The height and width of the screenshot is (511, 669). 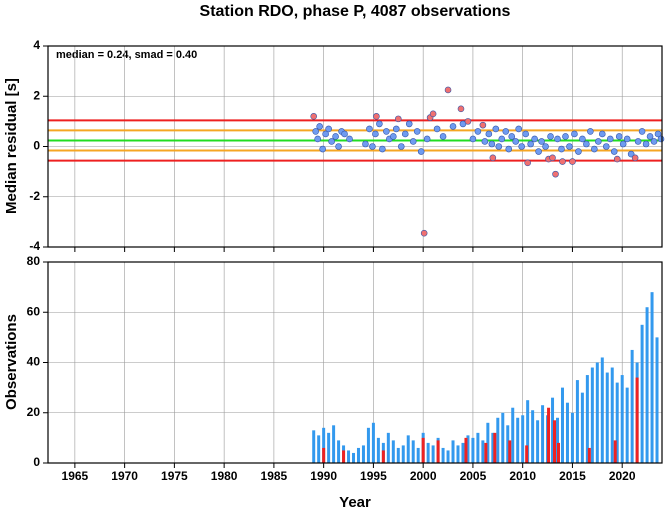 I want to click on y-tick-label: -2, so click(x=34, y=196).